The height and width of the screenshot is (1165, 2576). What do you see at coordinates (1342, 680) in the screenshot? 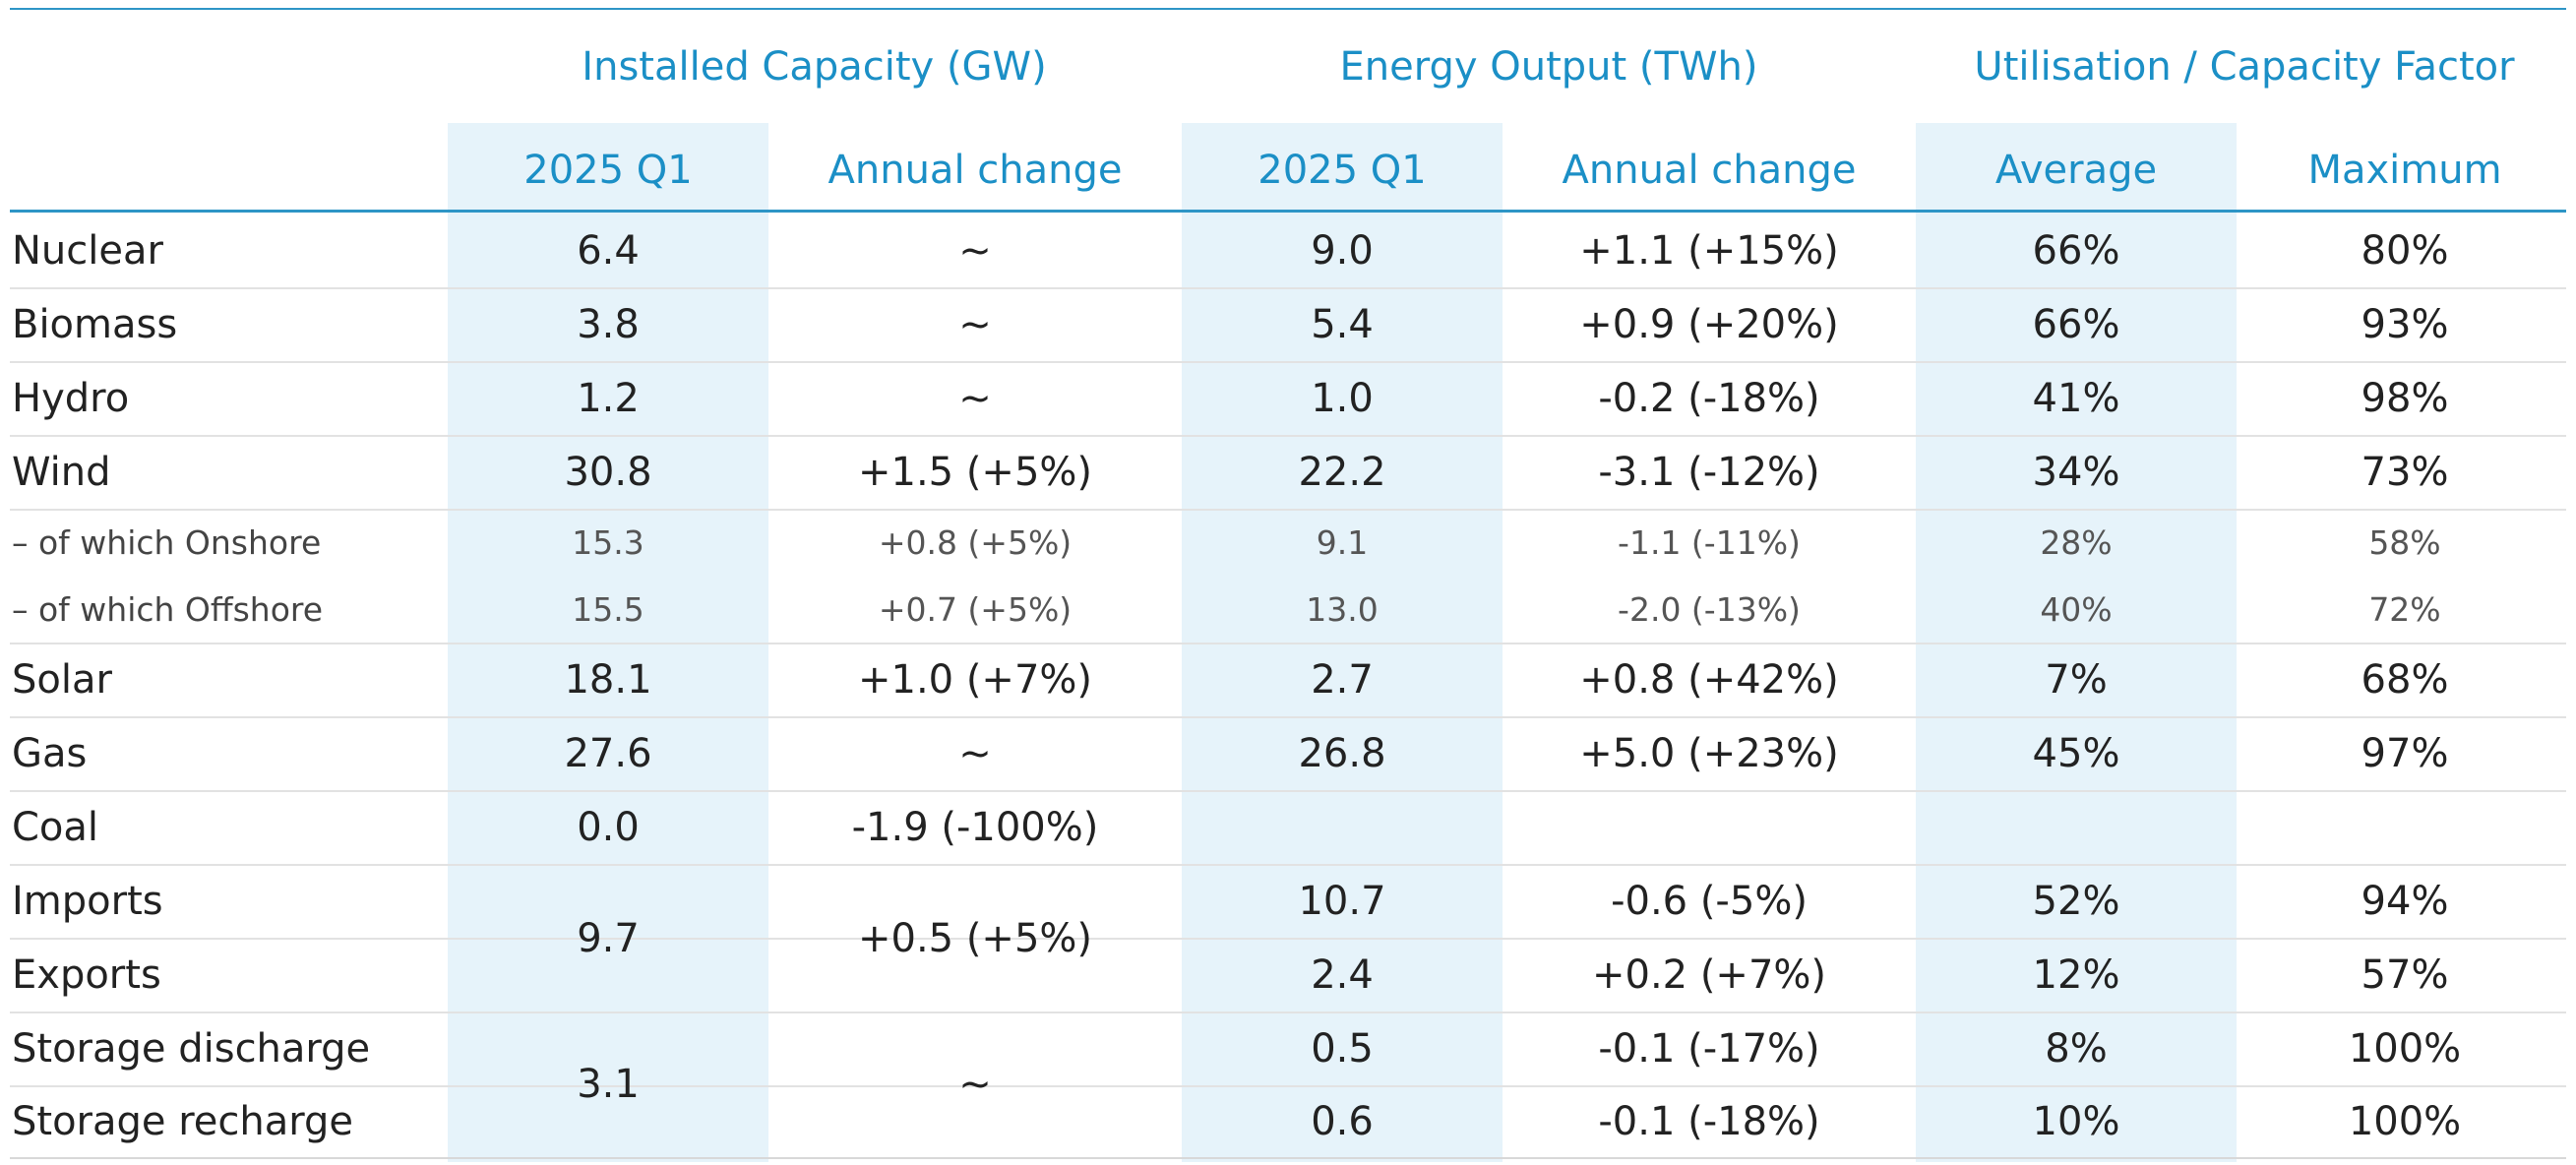
I see `table-cell-out: 2.7` at bounding box center [1342, 680].